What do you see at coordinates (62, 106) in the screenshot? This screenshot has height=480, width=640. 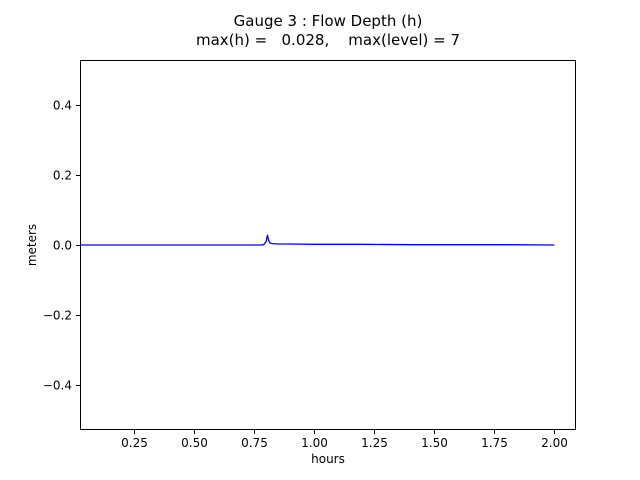 I see `y-tick-label: 0.4` at bounding box center [62, 106].